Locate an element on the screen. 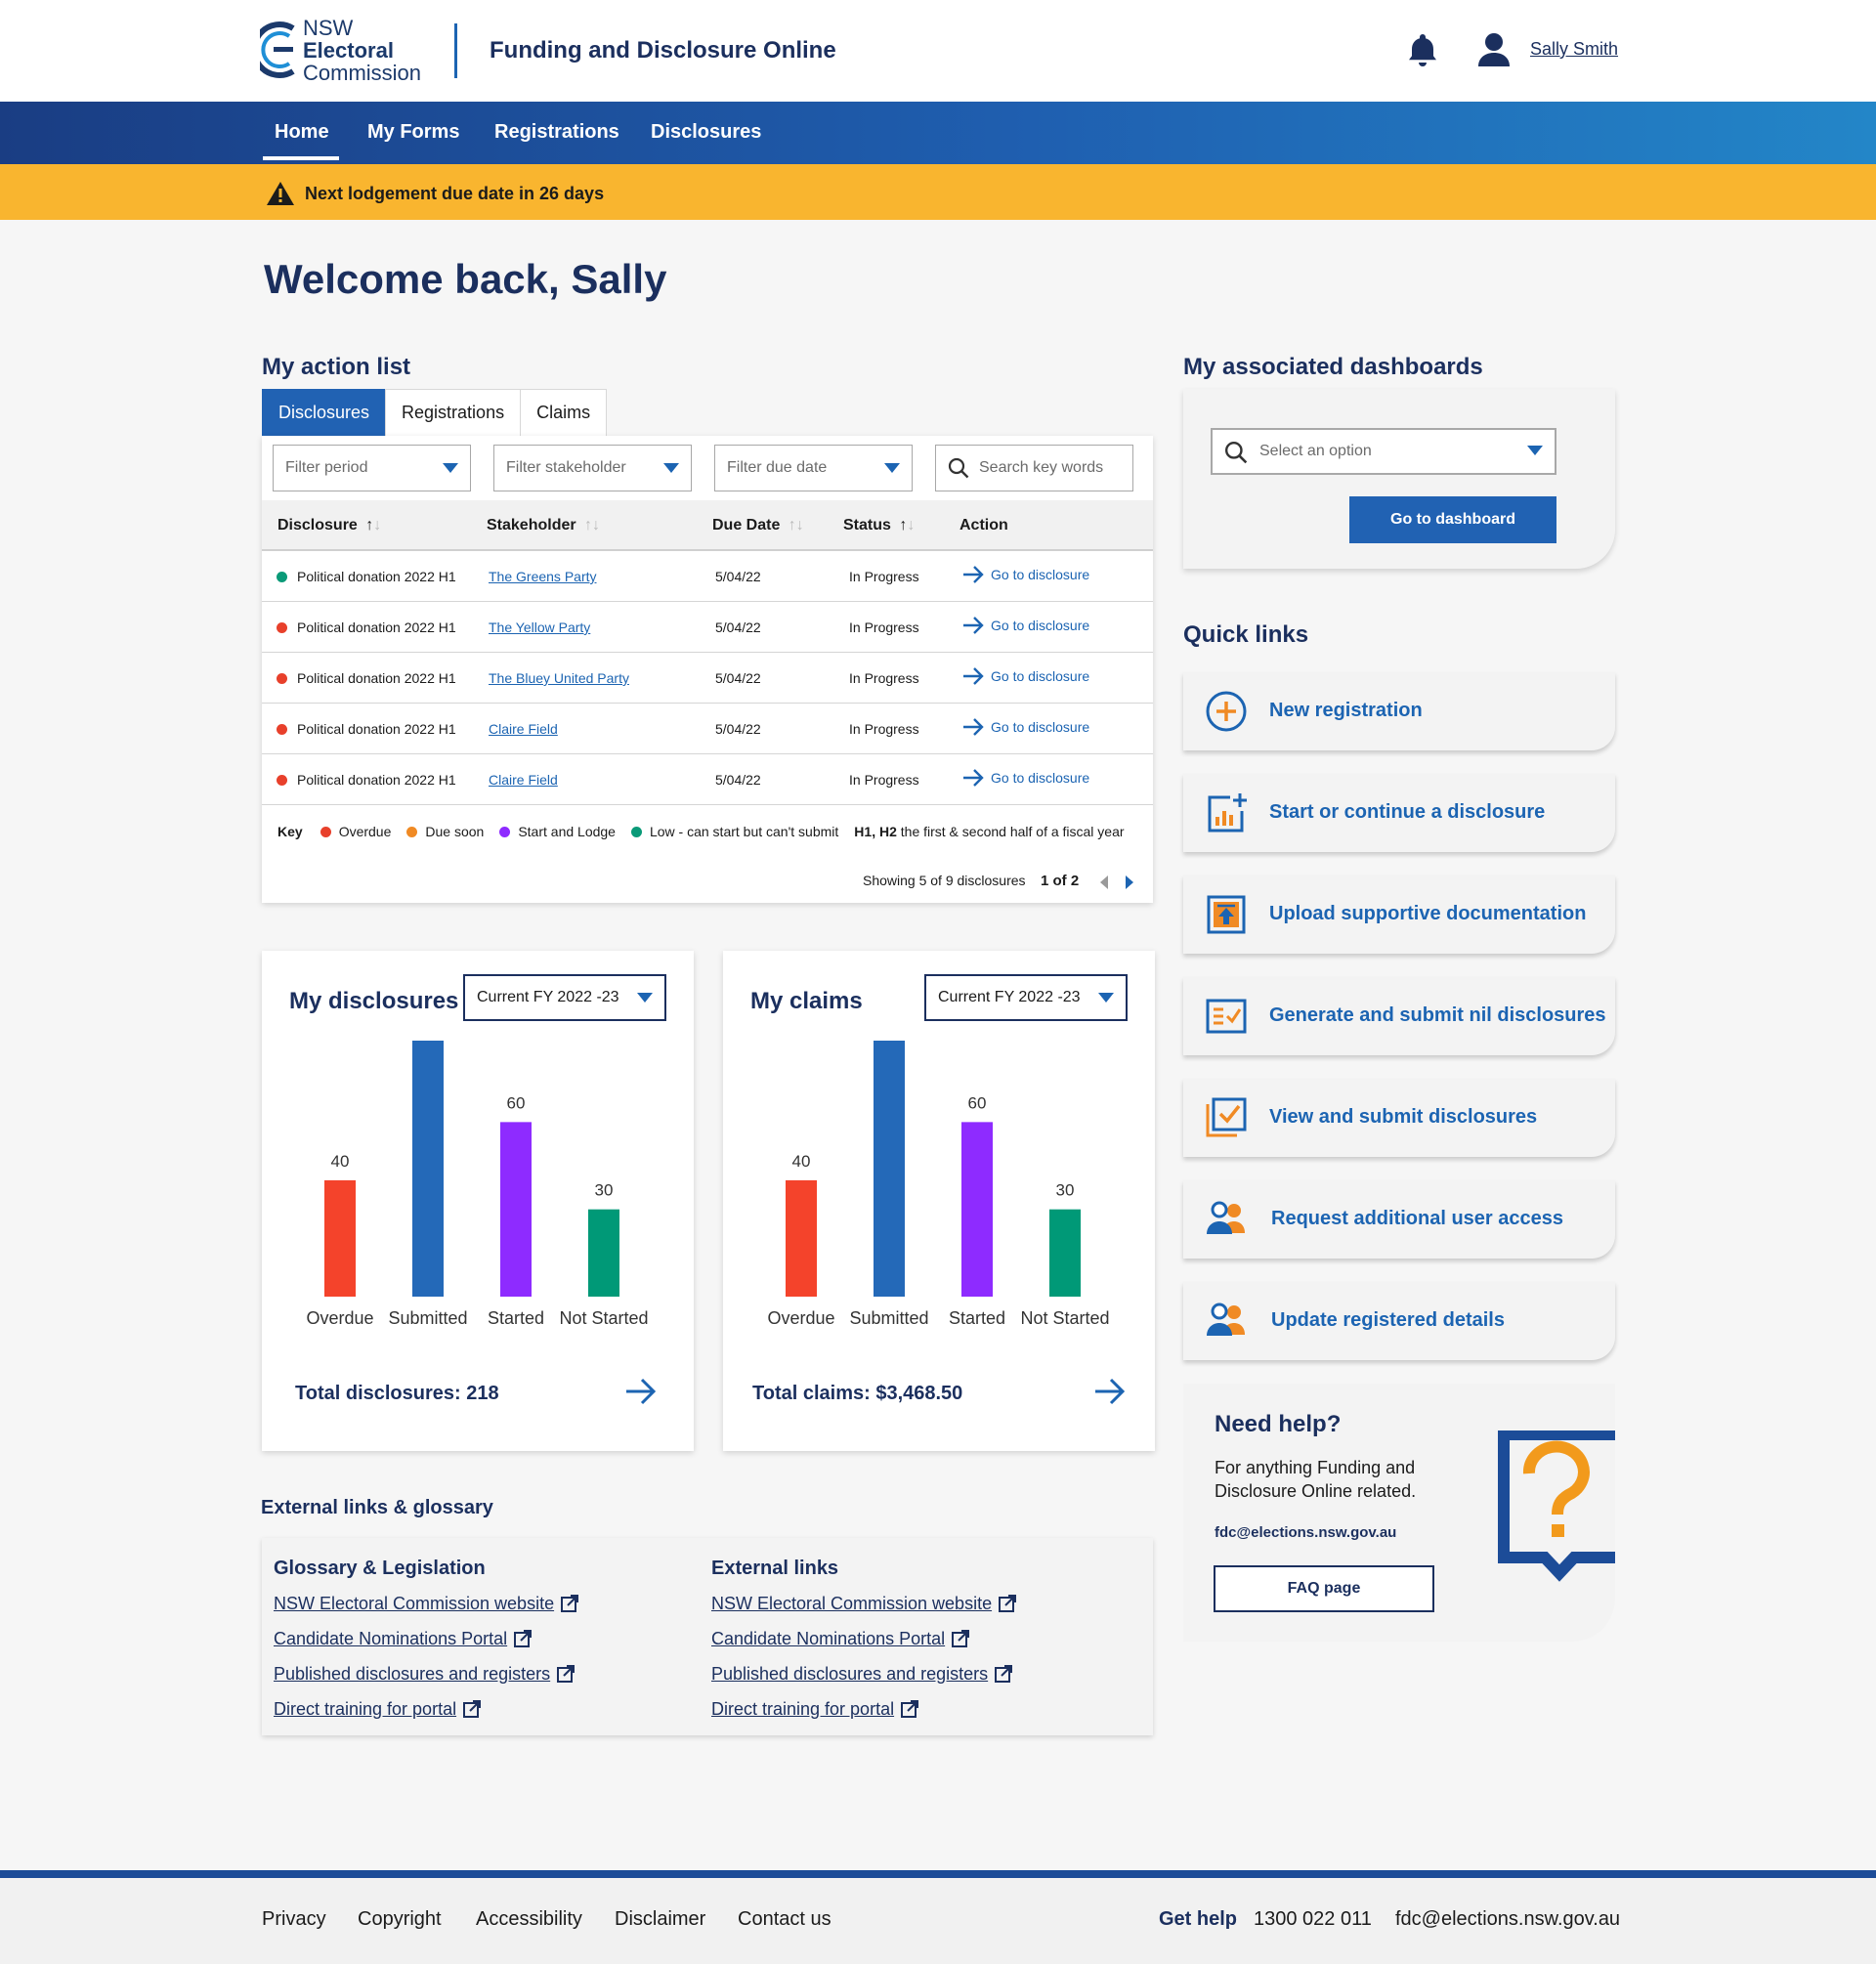 Image resolution: width=1876 pixels, height=1964 pixels. quick-link-start-disclosure: Start or continue a disclosure is located at coordinates (1399, 813).